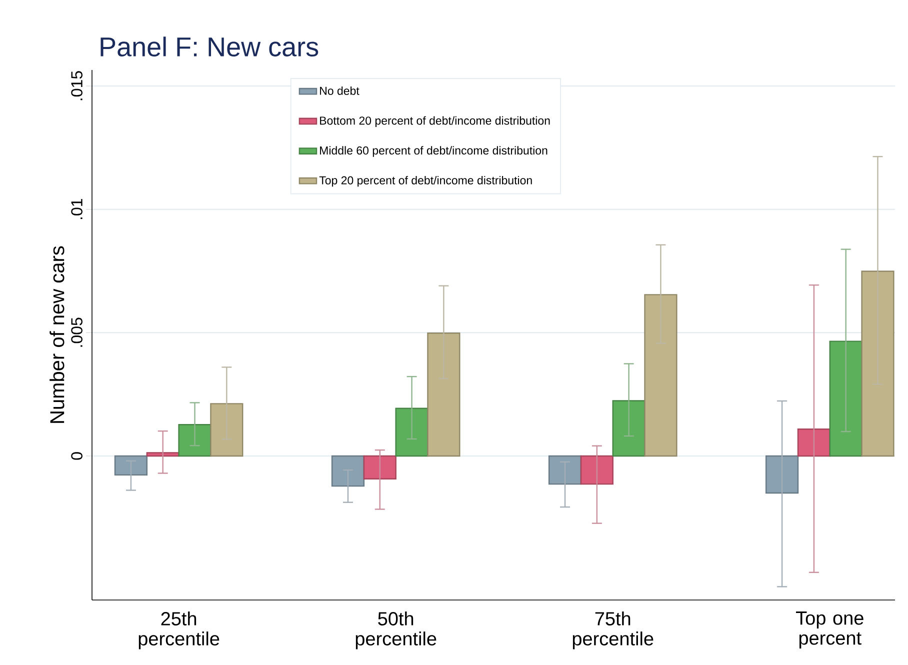 The image size is (908, 665). What do you see at coordinates (396, 631) in the screenshot?
I see `x-tick-label: 50th percentile` at bounding box center [396, 631].